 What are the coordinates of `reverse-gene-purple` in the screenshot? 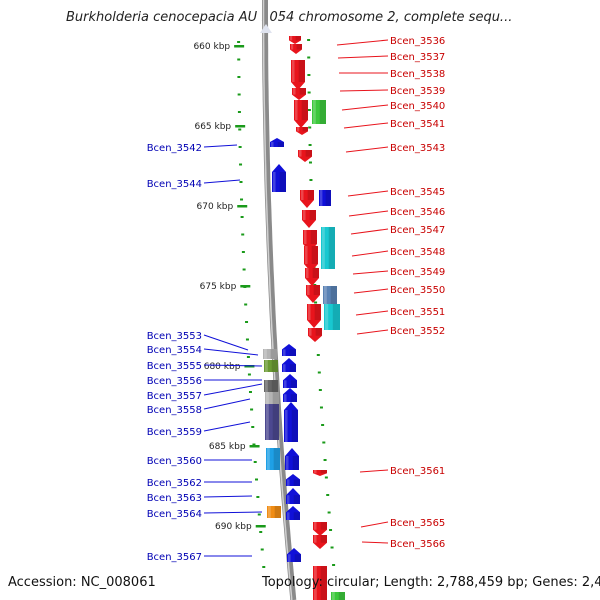 It's located at (272, 422).